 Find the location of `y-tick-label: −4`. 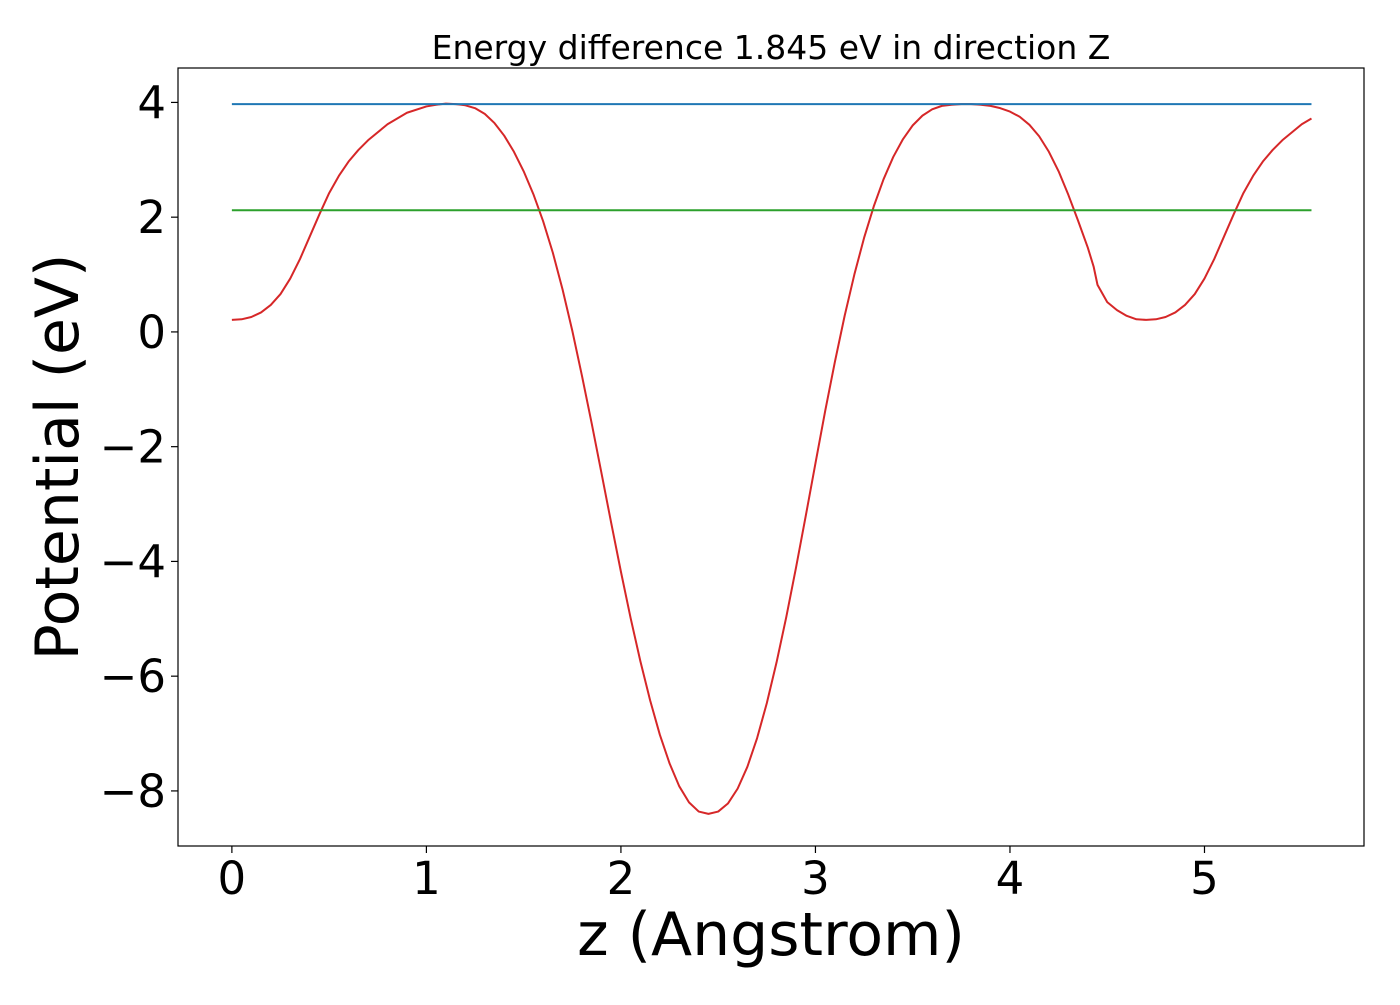

y-tick-label: −4 is located at coordinates (133, 561).